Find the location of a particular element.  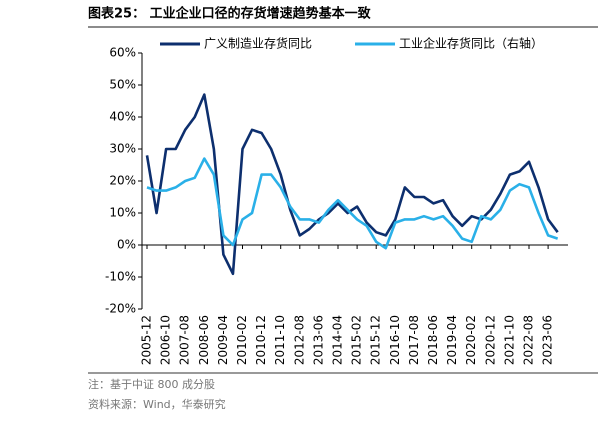

x-tick-label: 2020-02 is located at coordinates (471, 340).